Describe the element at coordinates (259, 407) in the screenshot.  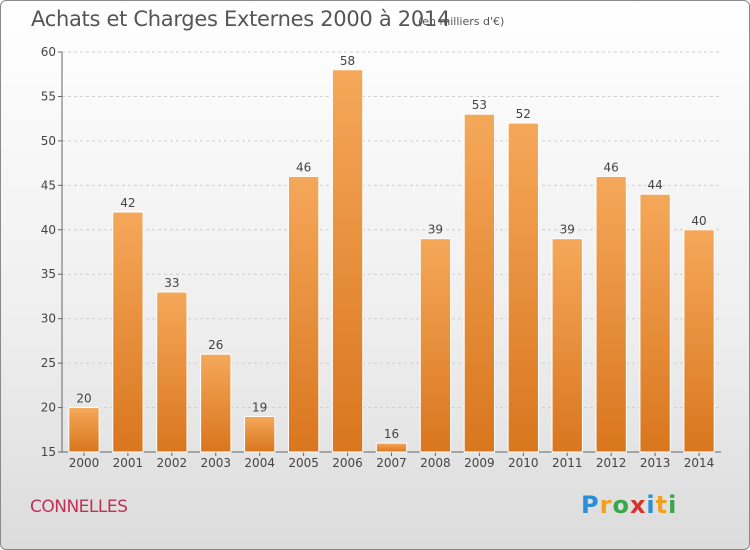
I see `data-label: 19` at that location.